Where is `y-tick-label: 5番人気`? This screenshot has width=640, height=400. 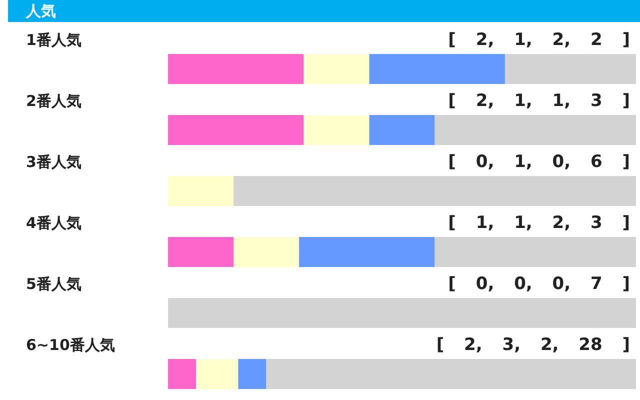 y-tick-label: 5番人気 is located at coordinates (54, 284).